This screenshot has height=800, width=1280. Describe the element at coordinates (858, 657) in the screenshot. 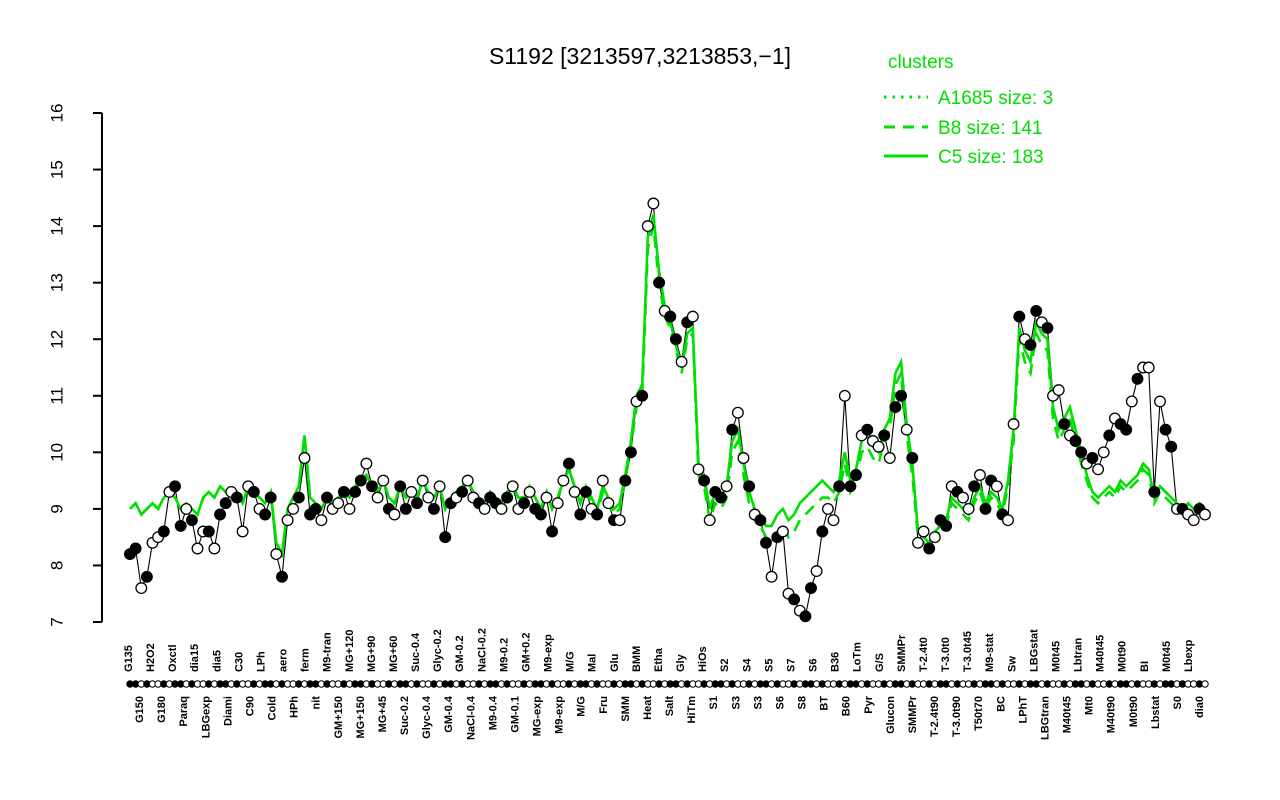

I see `x-label: LoTm` at that location.